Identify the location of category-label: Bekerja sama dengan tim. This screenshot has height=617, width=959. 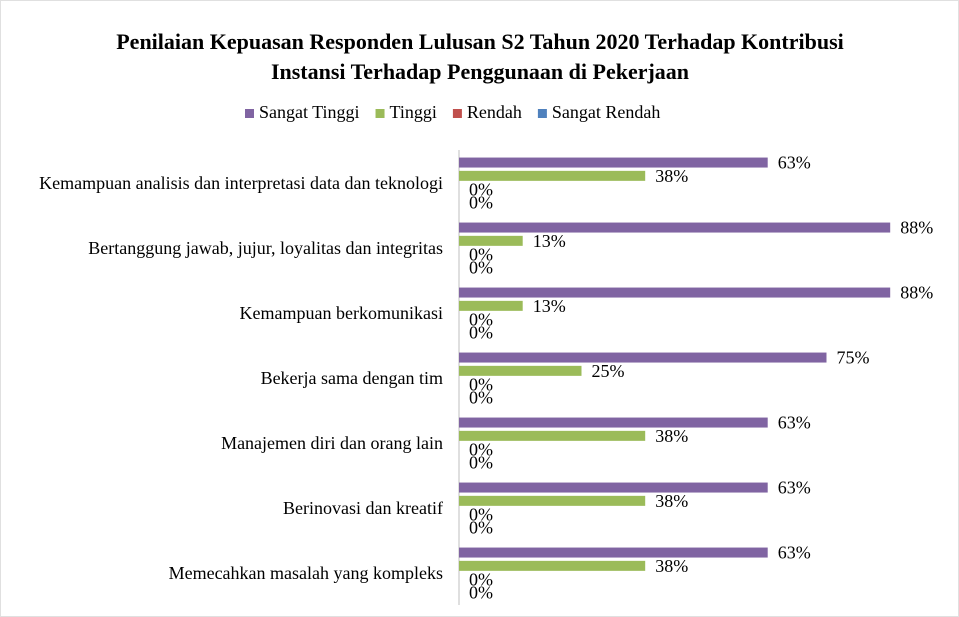
(351, 377).